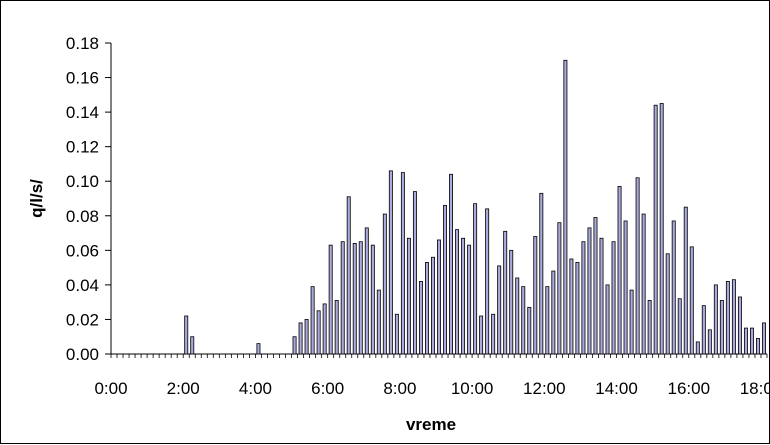 The height and width of the screenshot is (445, 770). What do you see at coordinates (183, 388) in the screenshot?
I see `x-tick-label: 2:00` at bounding box center [183, 388].